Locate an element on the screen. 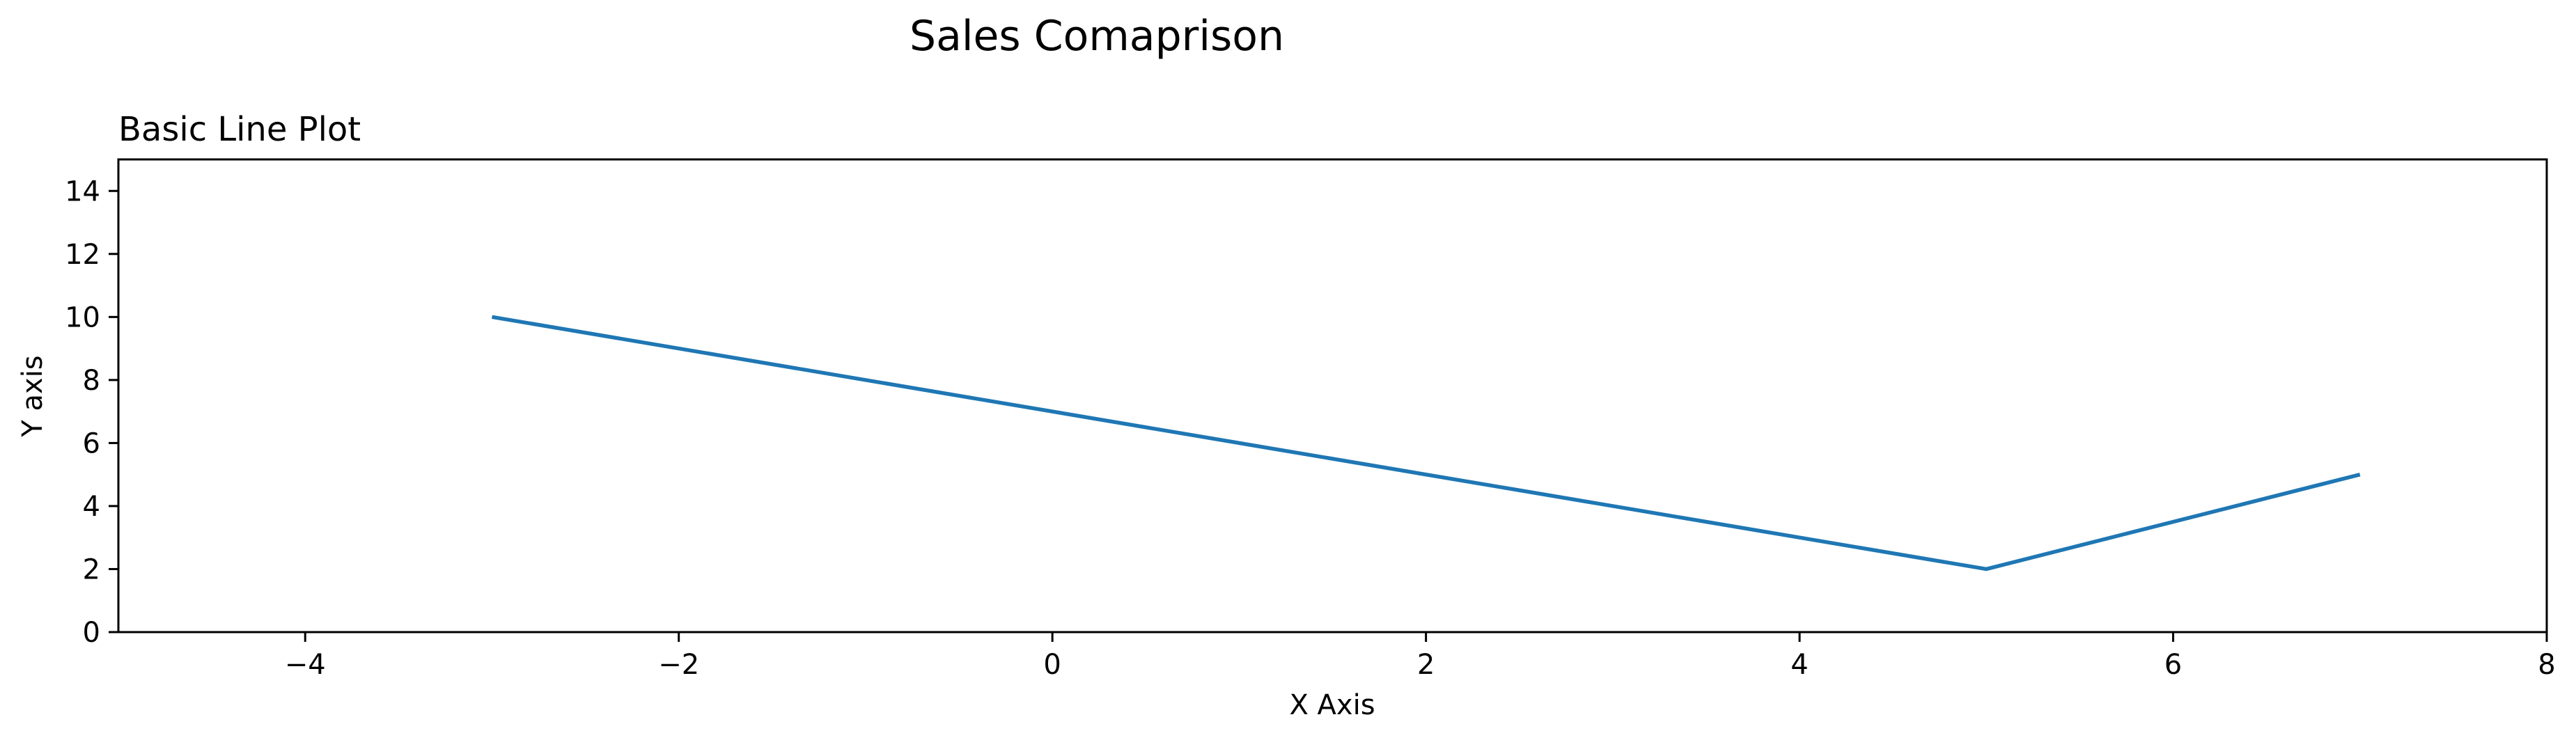 Image resolution: width=2576 pixels, height=740 pixels. x-axis-label: X Axis is located at coordinates (1332, 705).